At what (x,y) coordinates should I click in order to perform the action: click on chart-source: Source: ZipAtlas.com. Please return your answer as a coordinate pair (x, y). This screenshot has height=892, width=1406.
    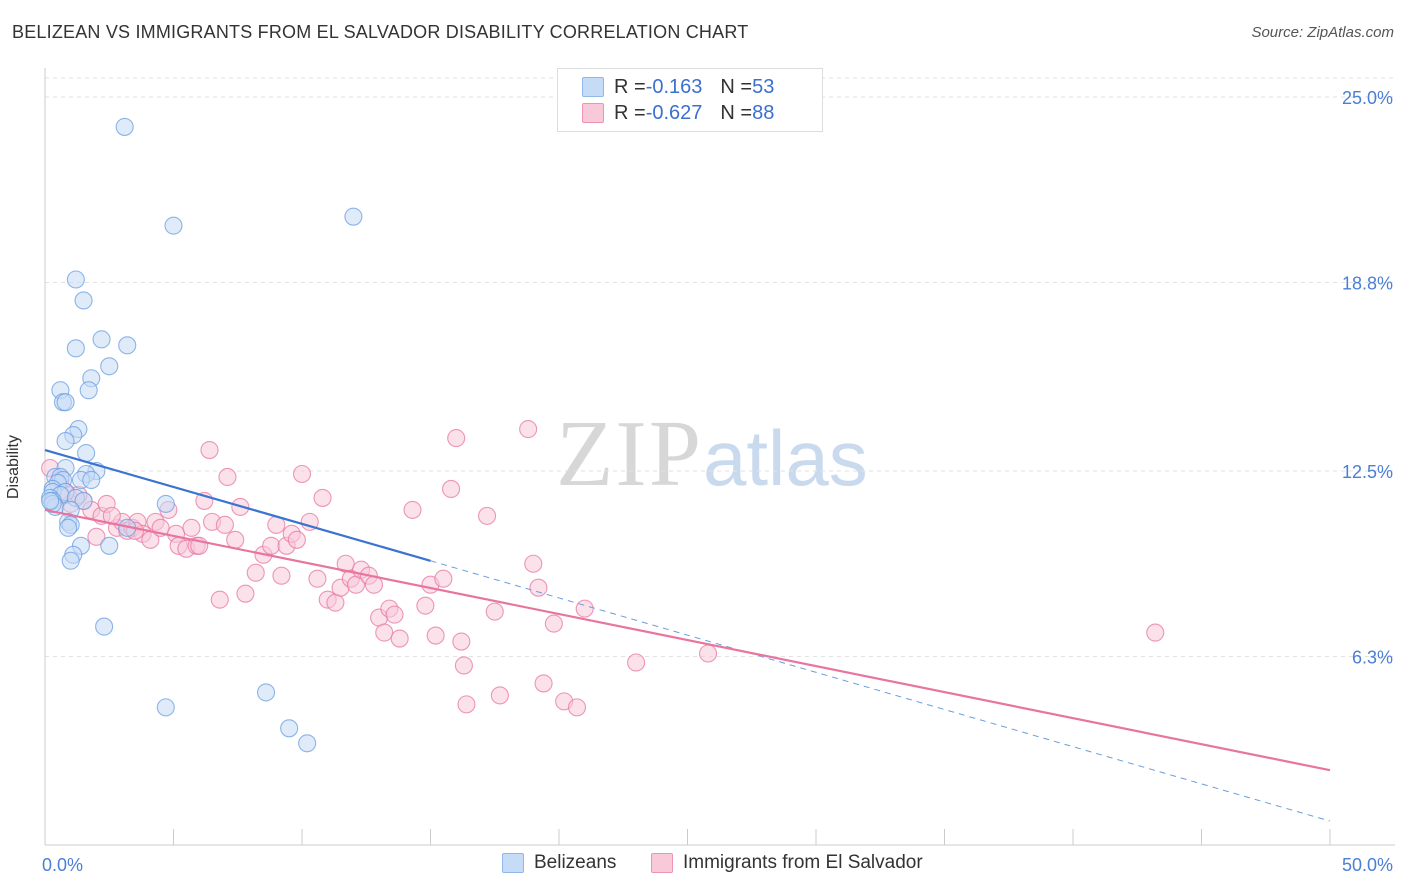
    Looking at the image, I should click on (1322, 32).